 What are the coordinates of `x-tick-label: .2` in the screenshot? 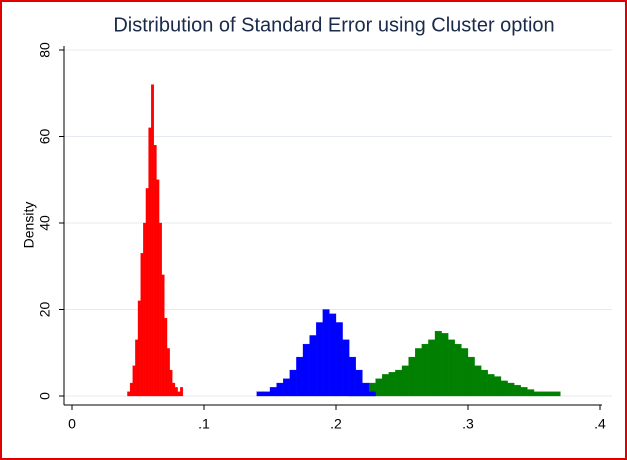 It's located at (336, 424).